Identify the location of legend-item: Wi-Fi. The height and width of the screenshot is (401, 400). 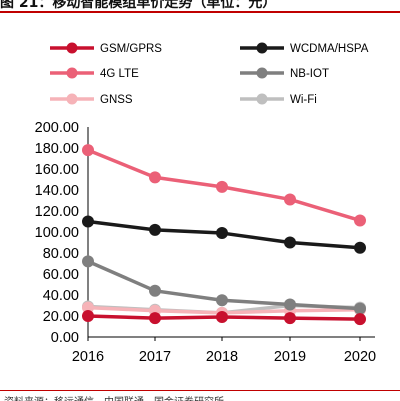
(278, 99).